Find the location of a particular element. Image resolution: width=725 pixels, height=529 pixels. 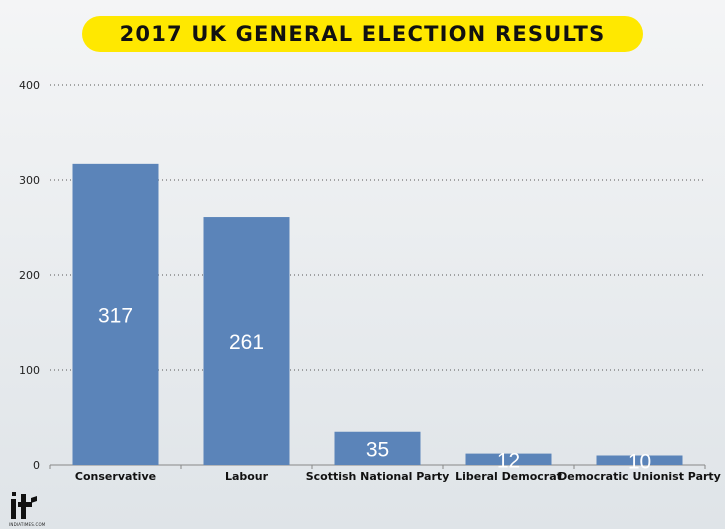

category-label: Labour is located at coordinates (247, 476).